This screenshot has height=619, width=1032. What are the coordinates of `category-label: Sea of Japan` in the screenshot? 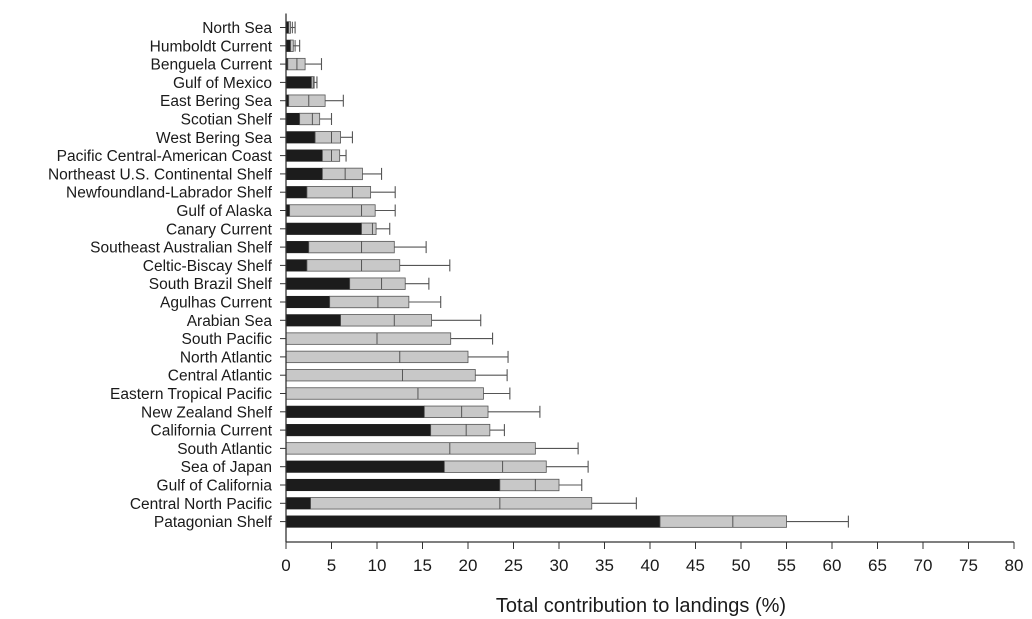 It's located at (226, 467).